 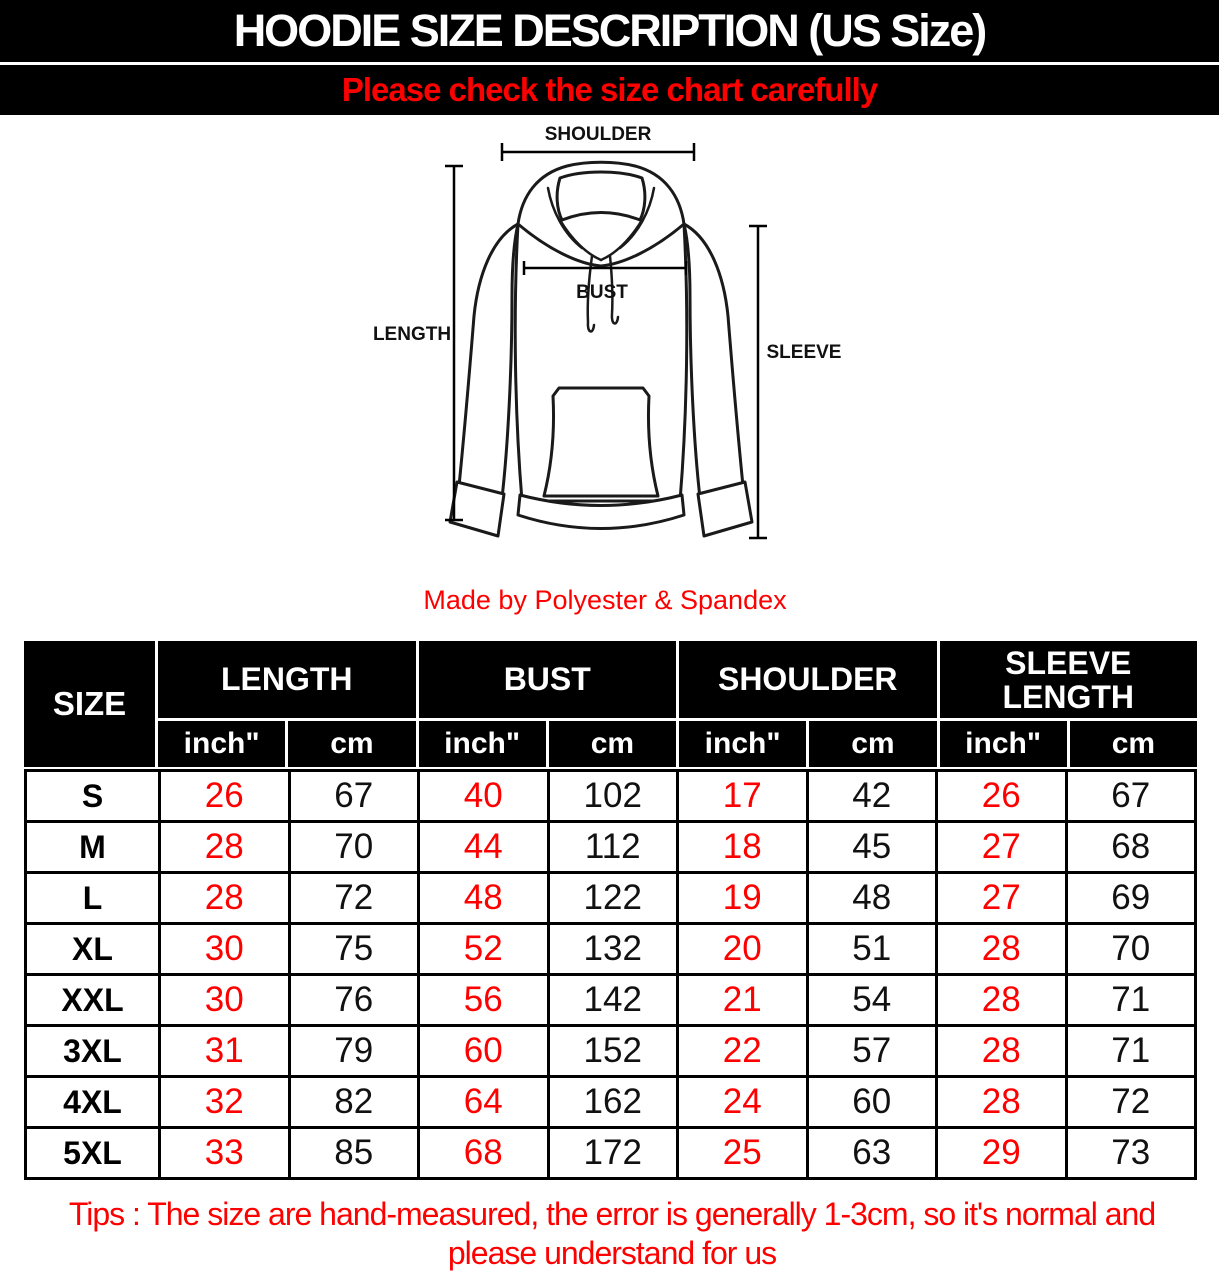 What do you see at coordinates (483, 949) in the screenshot?
I see `value-cell: 52` at bounding box center [483, 949].